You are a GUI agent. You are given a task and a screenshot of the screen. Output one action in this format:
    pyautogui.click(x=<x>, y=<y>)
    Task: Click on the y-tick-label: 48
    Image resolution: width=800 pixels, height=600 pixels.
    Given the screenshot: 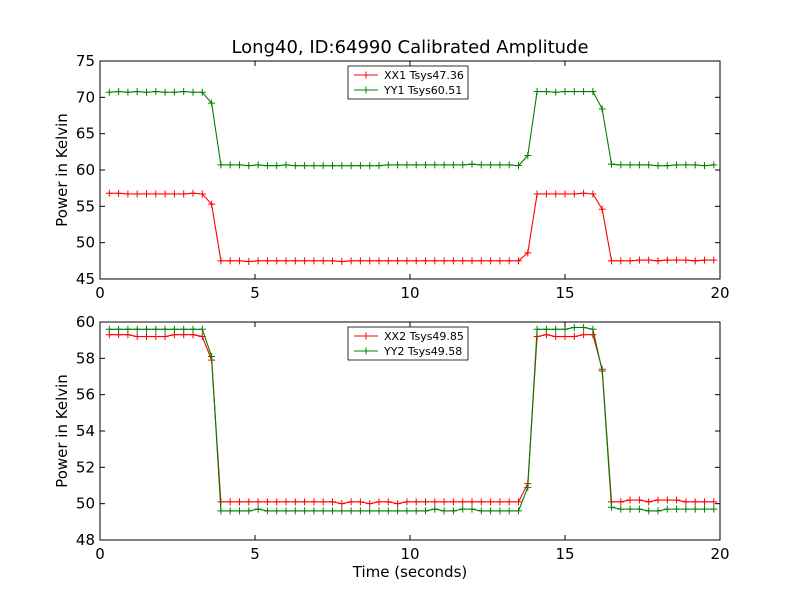 What is the action you would take?
    pyautogui.click(x=85, y=540)
    